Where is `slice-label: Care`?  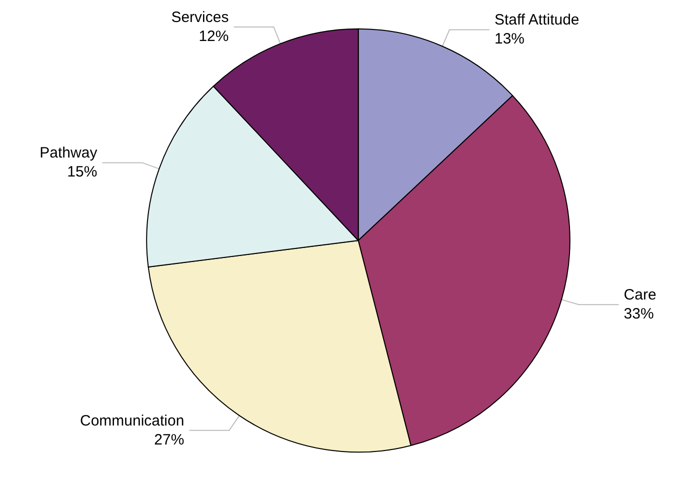
slice-label: Care is located at coordinates (640, 295).